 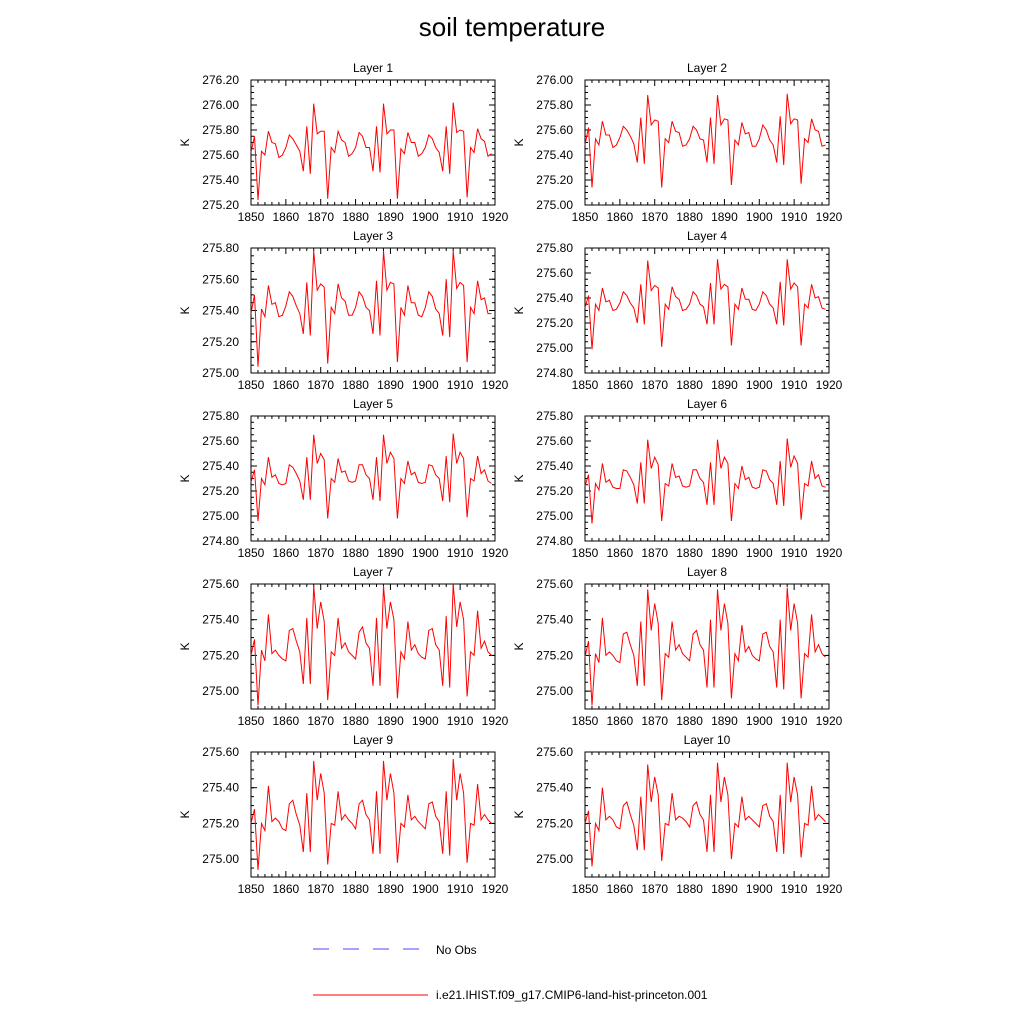 What do you see at coordinates (373, 740) in the screenshot?
I see `panel-title: Layer 9` at bounding box center [373, 740].